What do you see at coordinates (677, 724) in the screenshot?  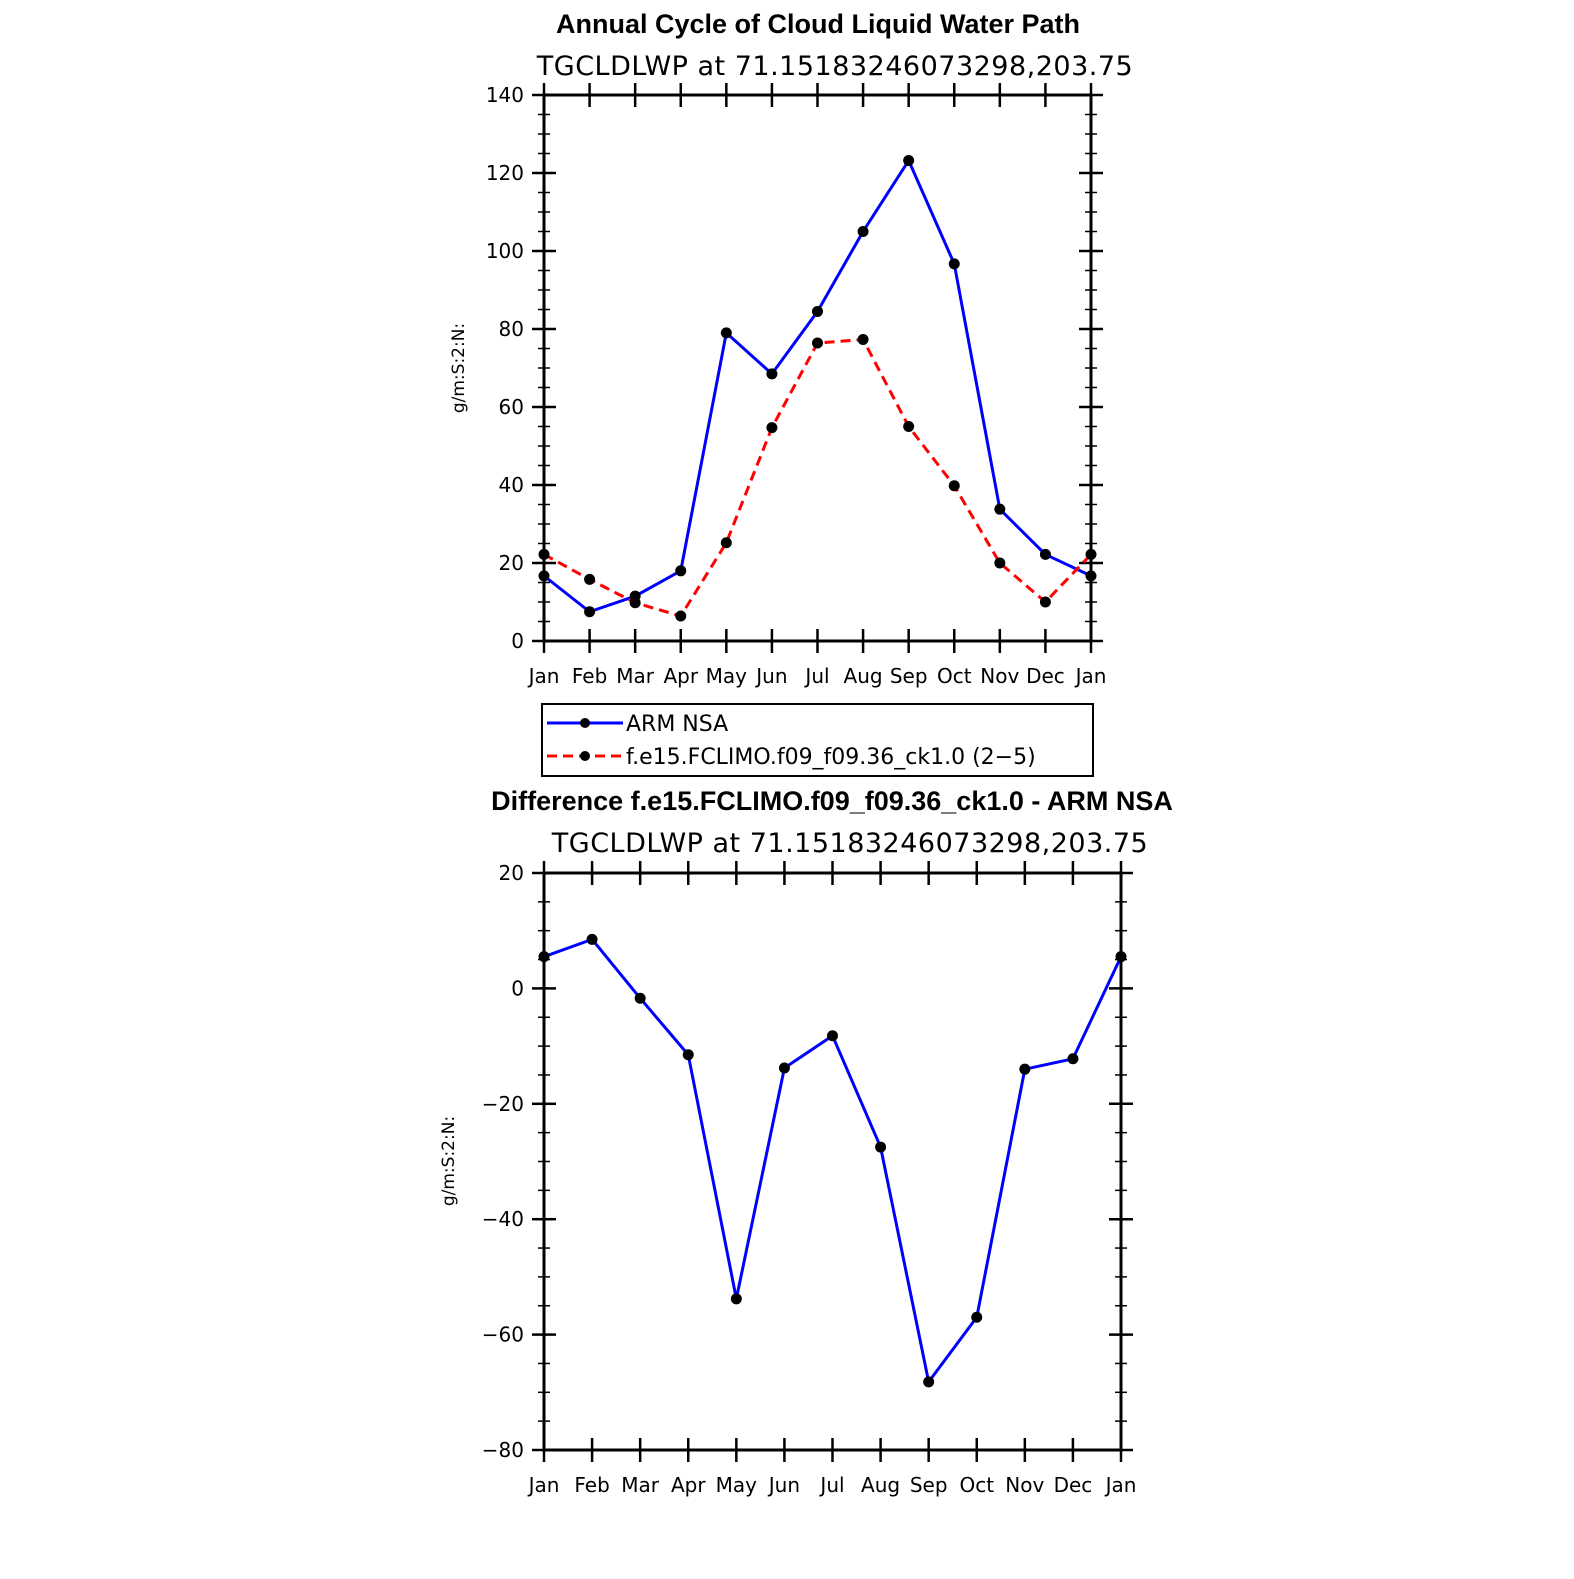 I see `legend-label-arm-nsa: ARM NSA` at bounding box center [677, 724].